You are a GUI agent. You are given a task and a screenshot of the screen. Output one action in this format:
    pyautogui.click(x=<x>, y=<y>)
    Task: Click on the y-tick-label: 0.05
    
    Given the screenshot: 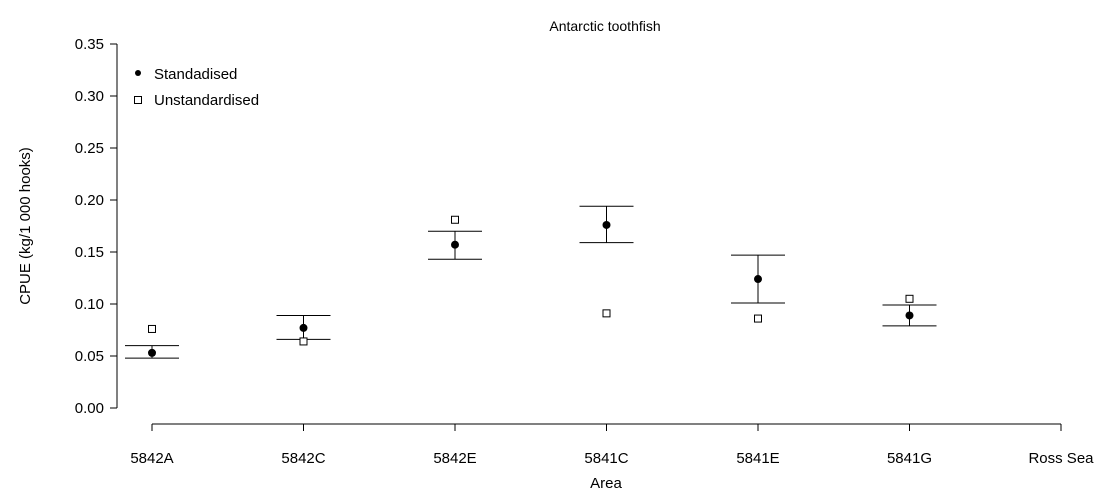 What is the action you would take?
    pyautogui.click(x=89, y=356)
    